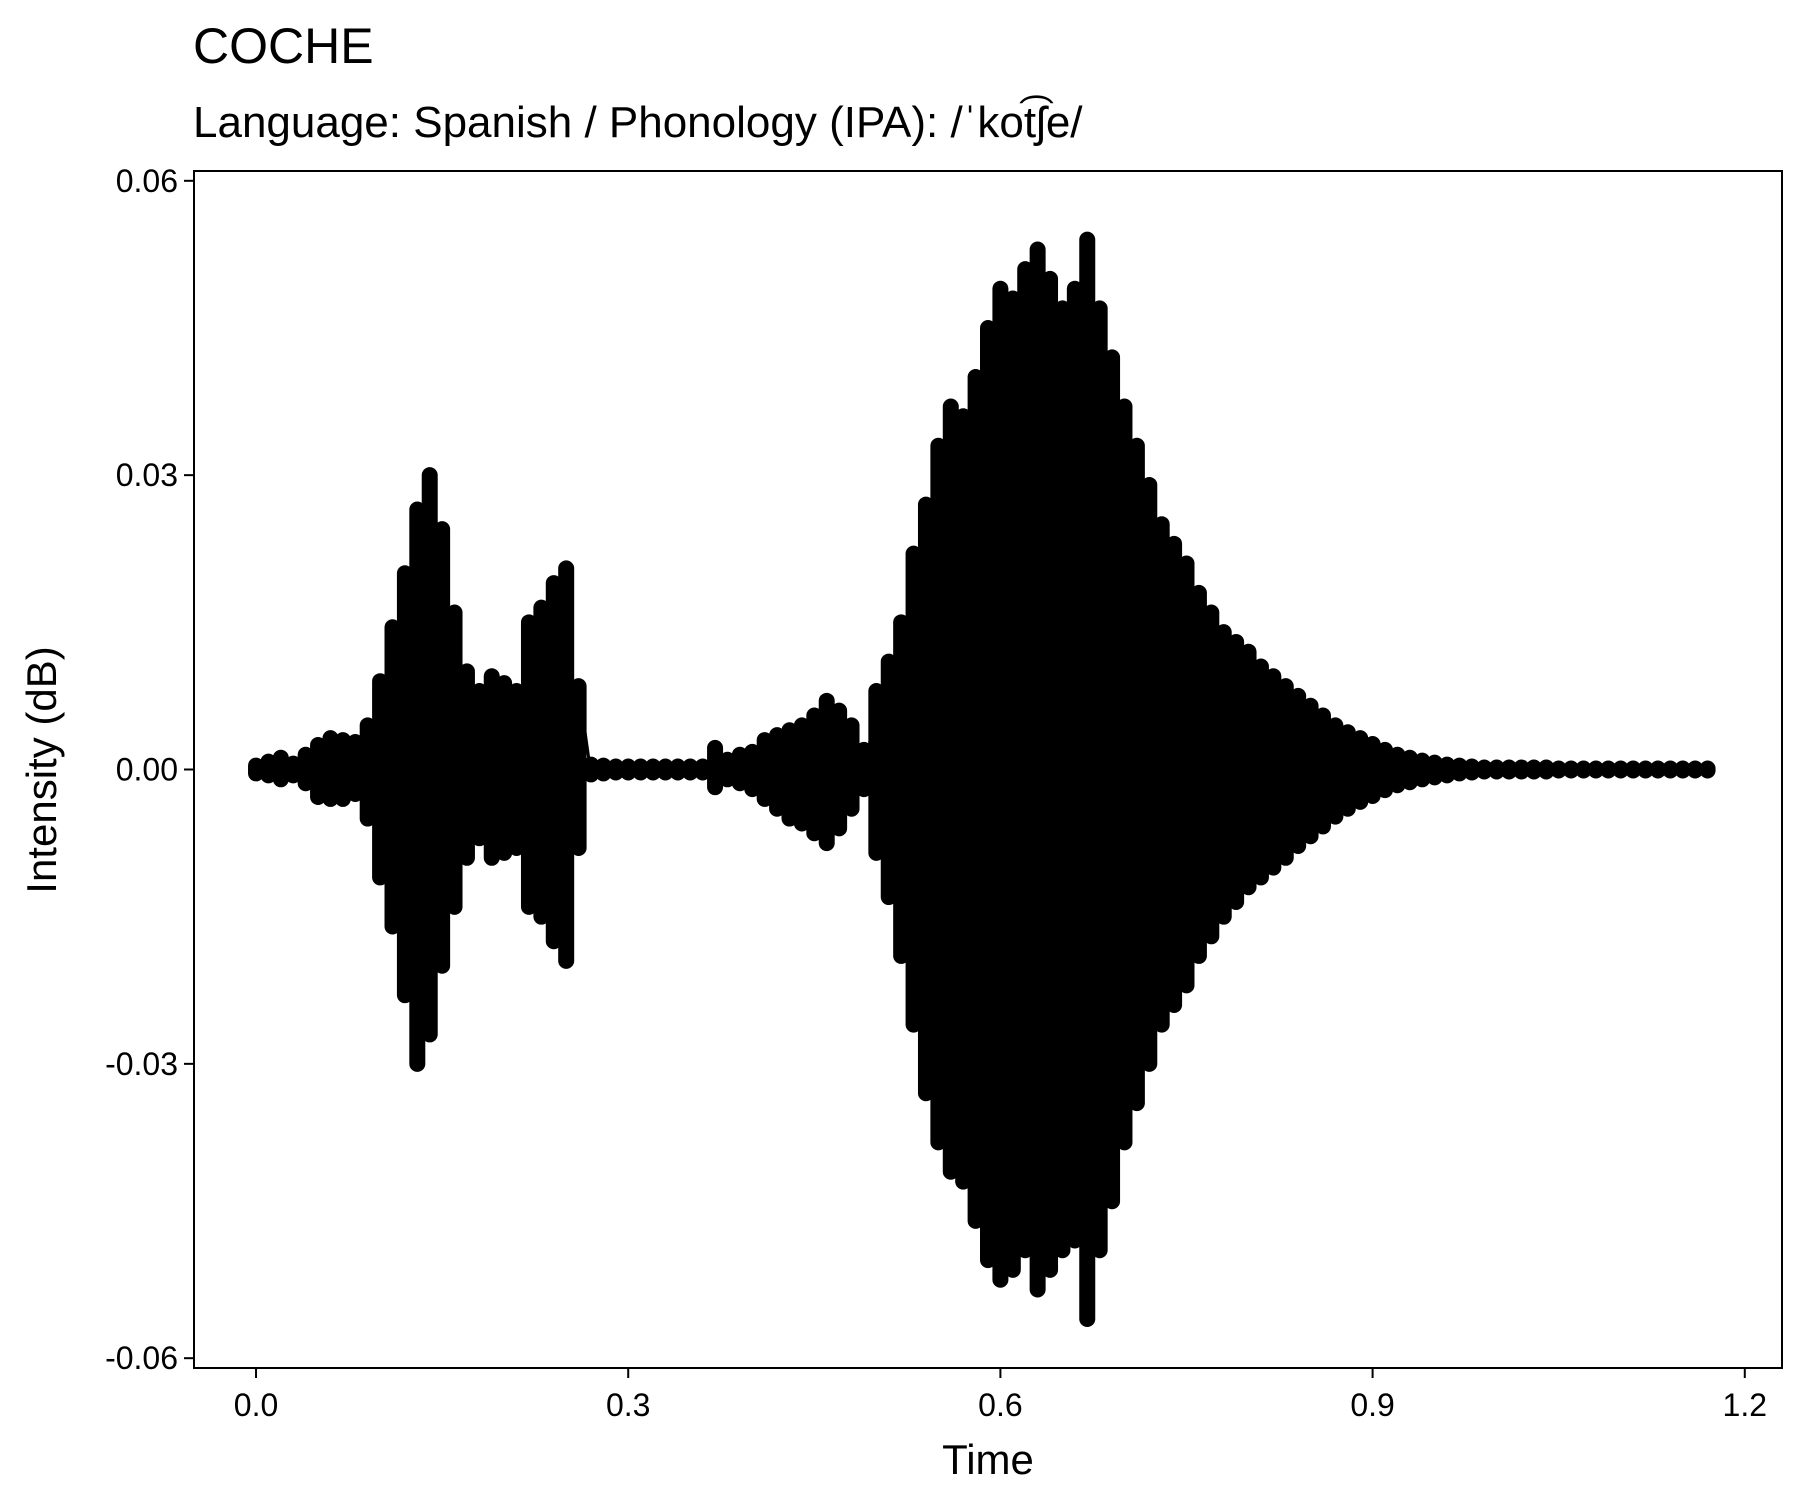 Image resolution: width=1800 pixels, height=1500 pixels. I want to click on y-tick-label: 0.03, so click(147, 475).